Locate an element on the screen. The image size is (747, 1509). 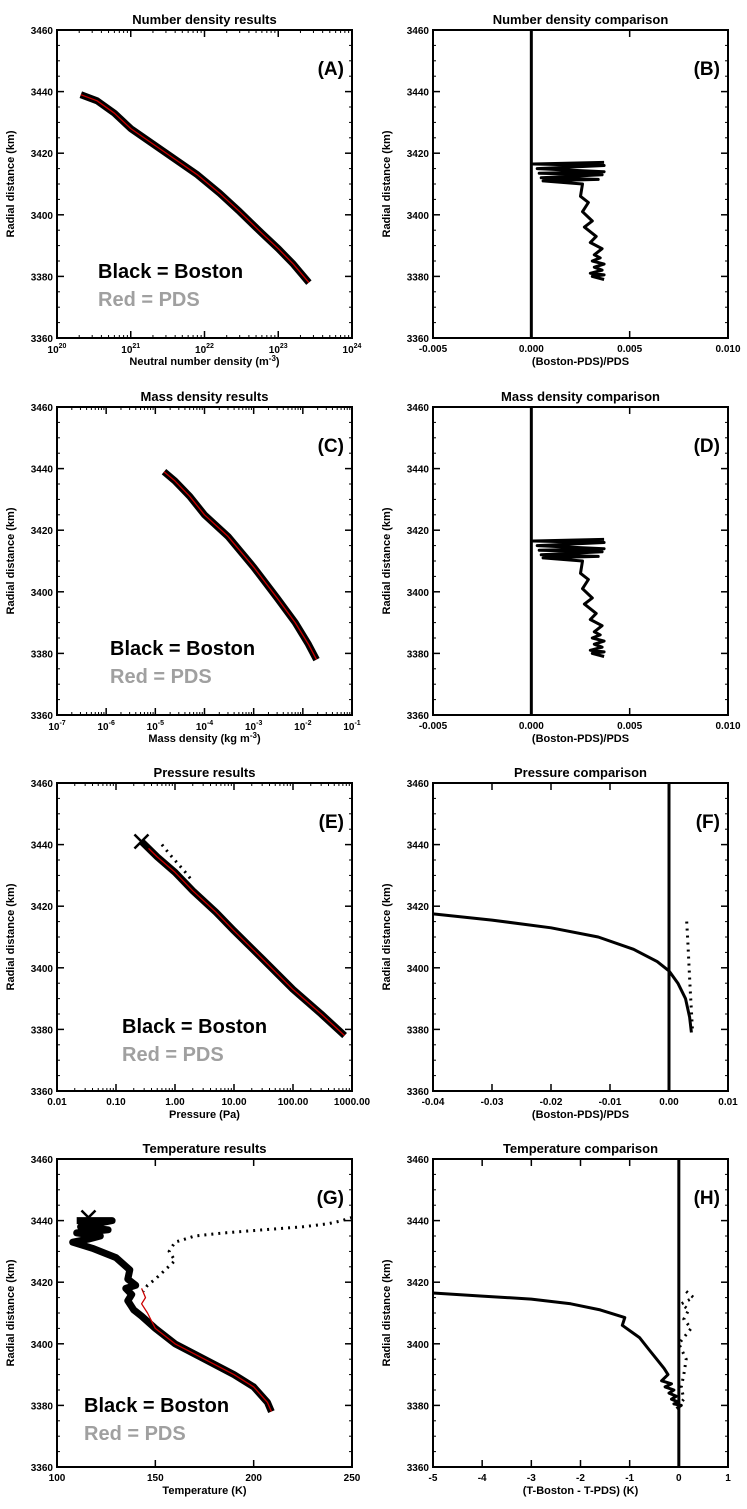
x-tick-label: -2 is located at coordinates (580, 1478).